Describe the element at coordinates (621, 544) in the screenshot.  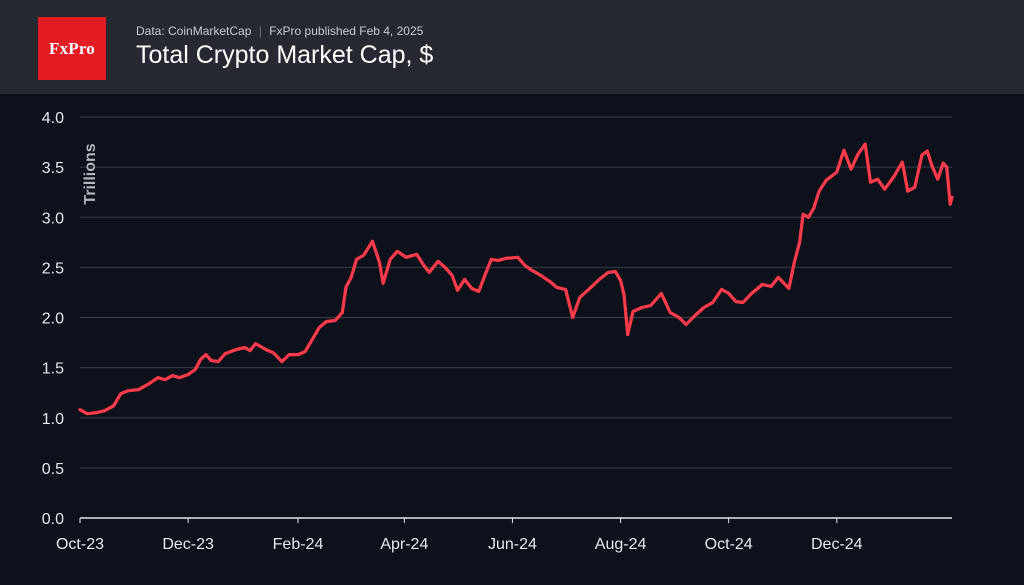
I see `x-tick-label: Aug-24` at that location.